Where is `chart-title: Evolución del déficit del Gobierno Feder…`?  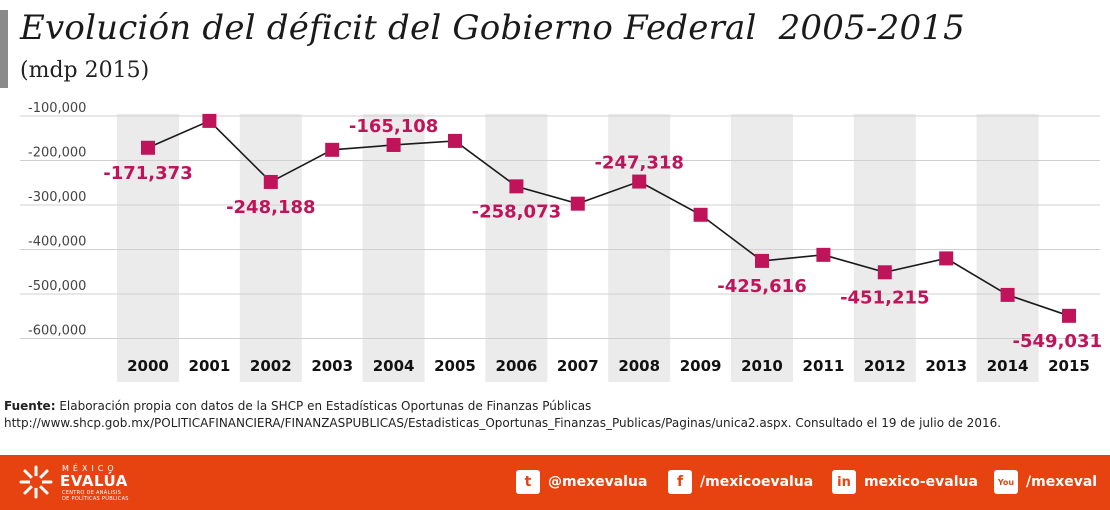
chart-title: Evolución del déficit del Gobierno Feder… is located at coordinates (492, 28).